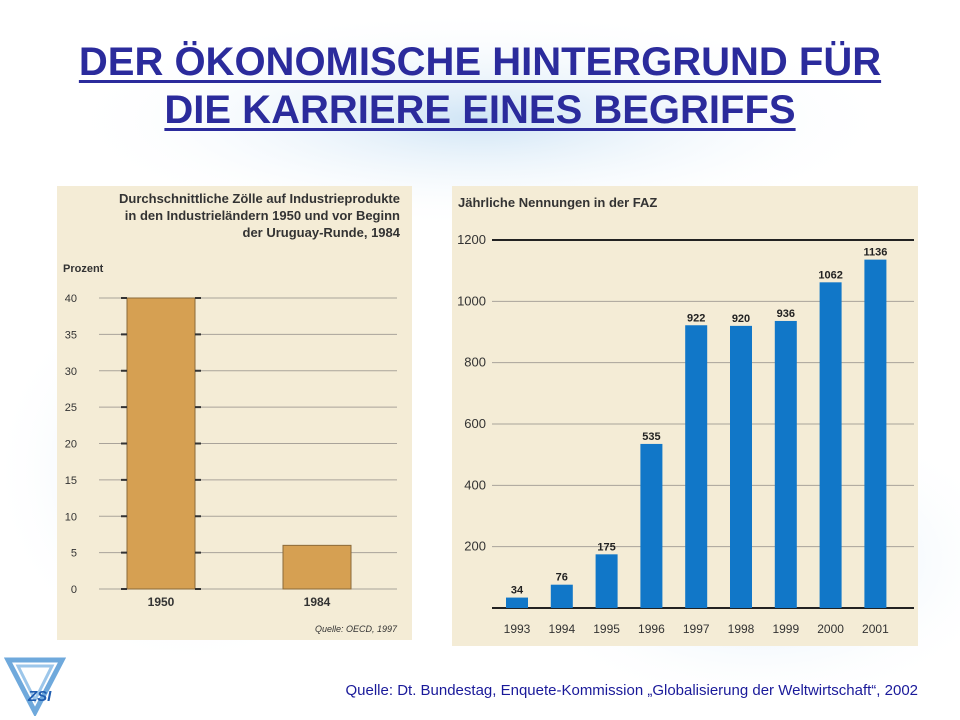 The image size is (960, 720). I want to click on faz-value-label: 34, so click(517, 591).